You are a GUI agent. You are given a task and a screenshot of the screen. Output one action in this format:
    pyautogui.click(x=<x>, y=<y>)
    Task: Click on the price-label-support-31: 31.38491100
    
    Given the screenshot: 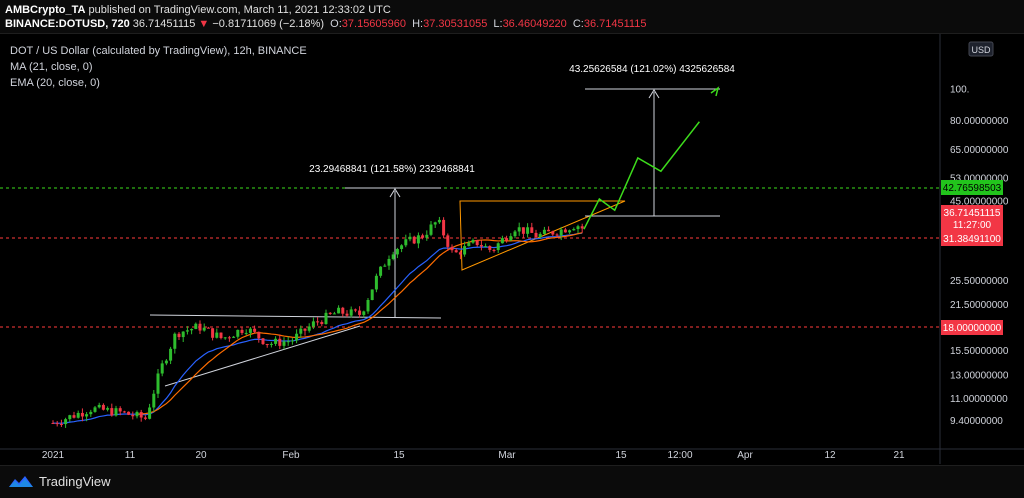 What is the action you would take?
    pyautogui.click(x=972, y=238)
    